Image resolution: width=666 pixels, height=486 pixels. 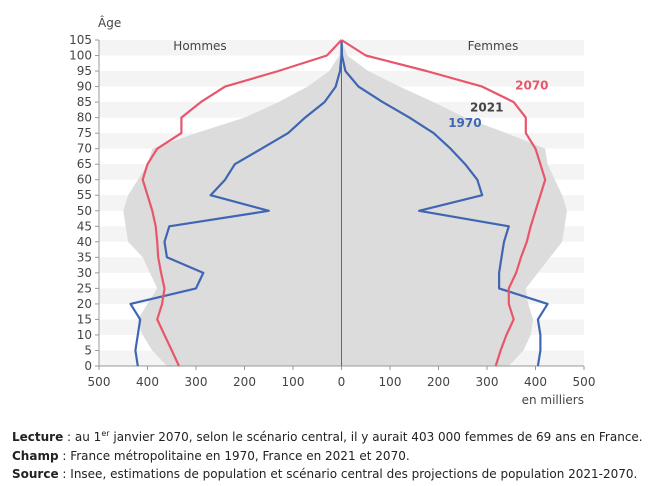 What do you see at coordinates (342, 382) in the screenshot?
I see `x-tick-label: 0` at bounding box center [342, 382].